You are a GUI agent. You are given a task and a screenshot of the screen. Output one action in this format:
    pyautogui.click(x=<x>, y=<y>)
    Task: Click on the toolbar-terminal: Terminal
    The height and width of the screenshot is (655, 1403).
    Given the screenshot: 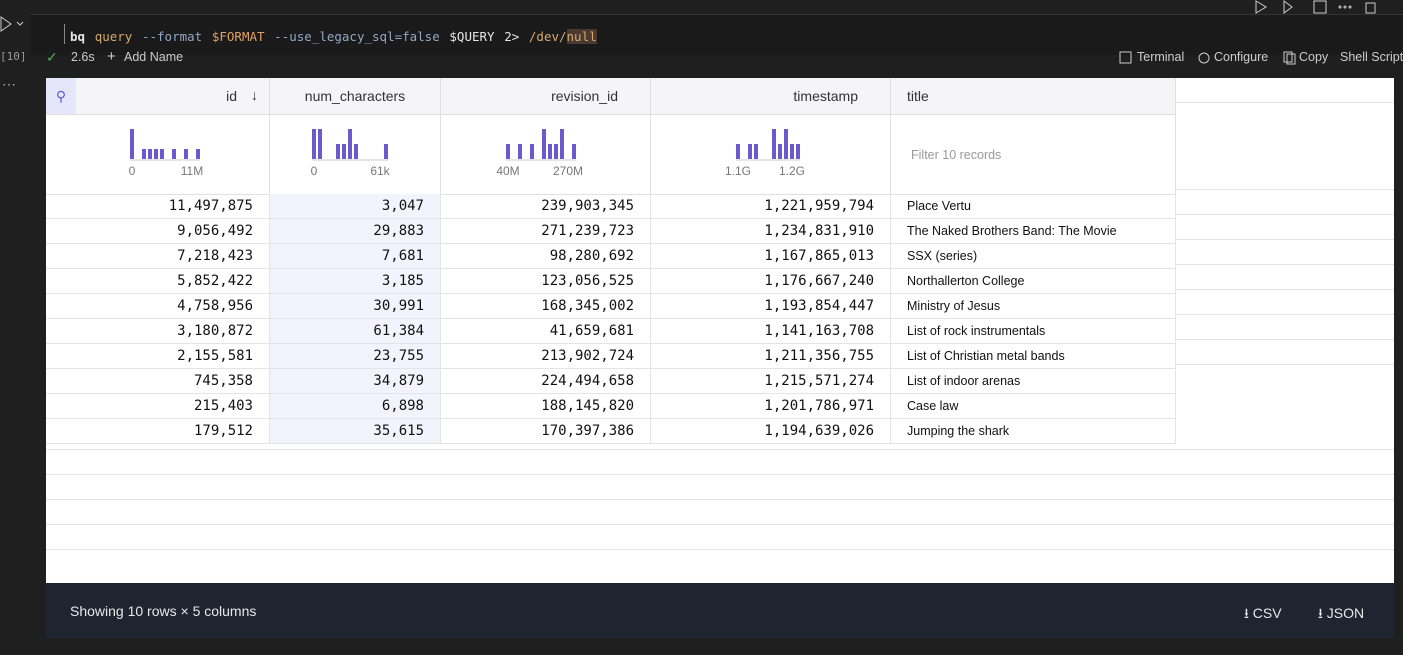 What is the action you would take?
    pyautogui.click(x=1161, y=57)
    